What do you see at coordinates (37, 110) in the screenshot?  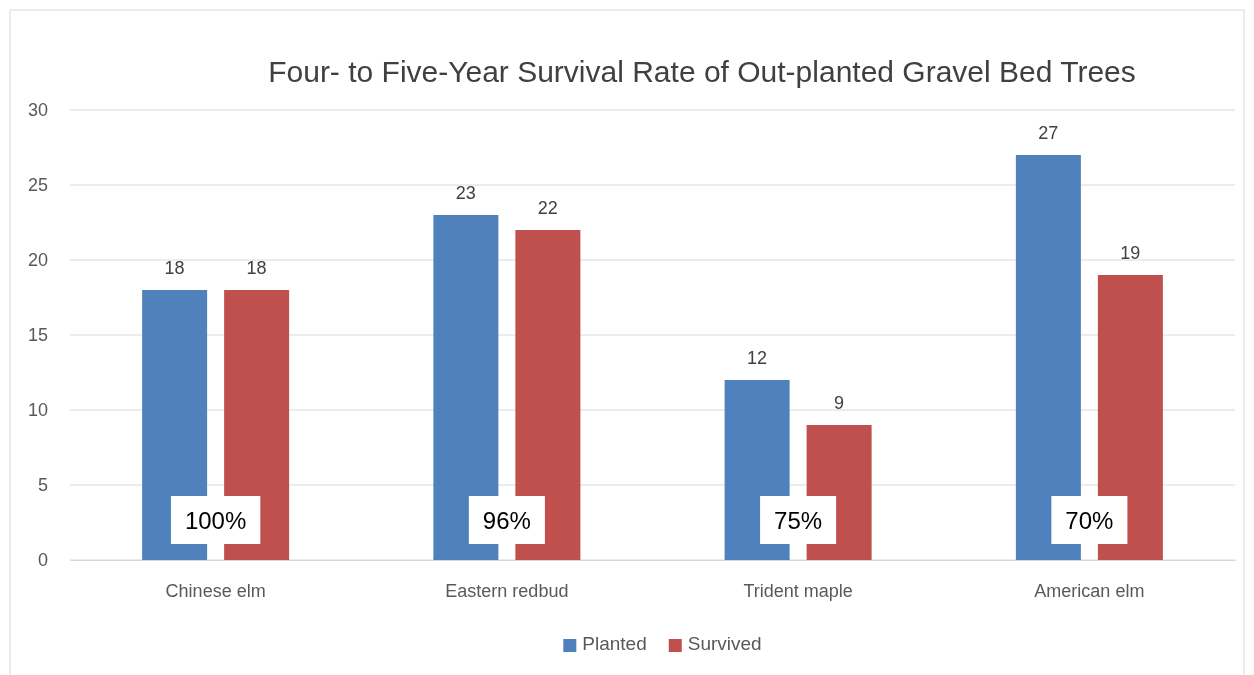 I see `y-tick-label: 30` at bounding box center [37, 110].